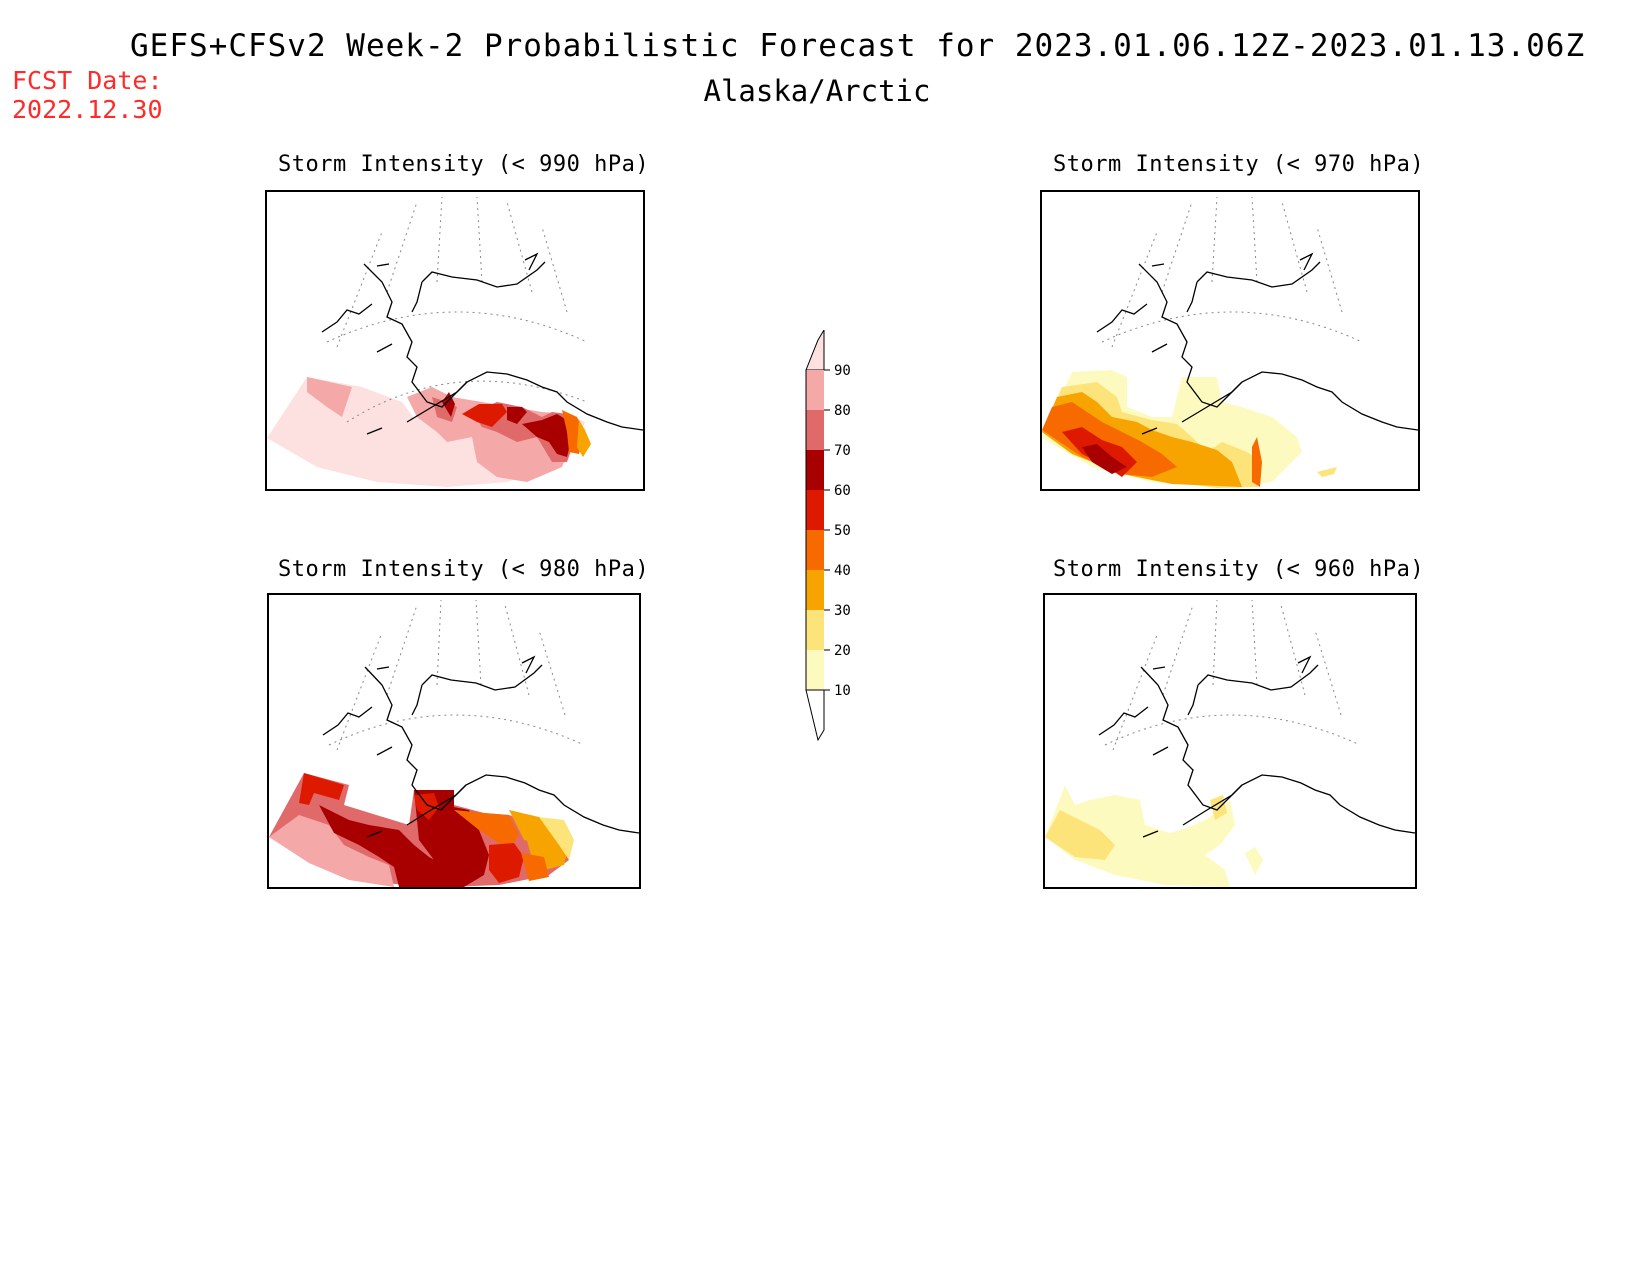 This screenshot has width=1650, height=1275. Describe the element at coordinates (842, 531) in the screenshot. I see `colorbar-label-50: 50` at that location.